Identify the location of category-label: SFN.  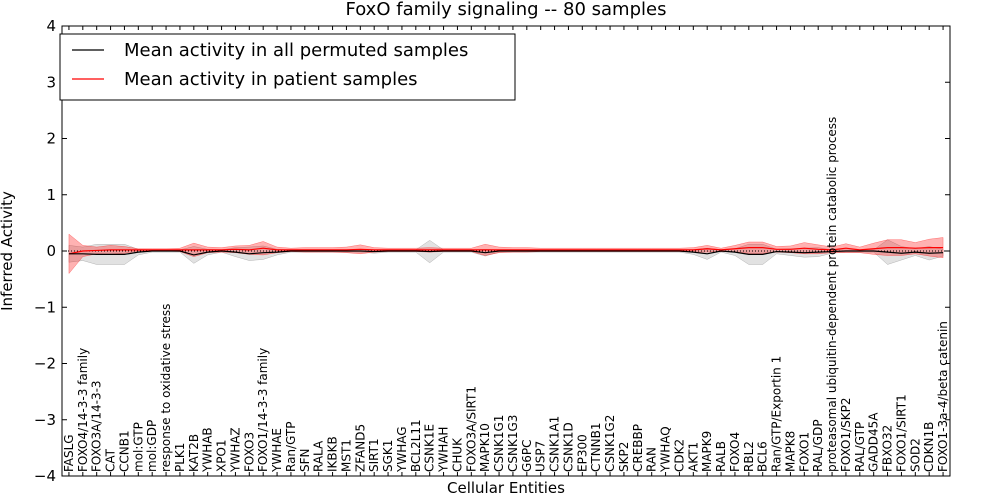
(305, 461).